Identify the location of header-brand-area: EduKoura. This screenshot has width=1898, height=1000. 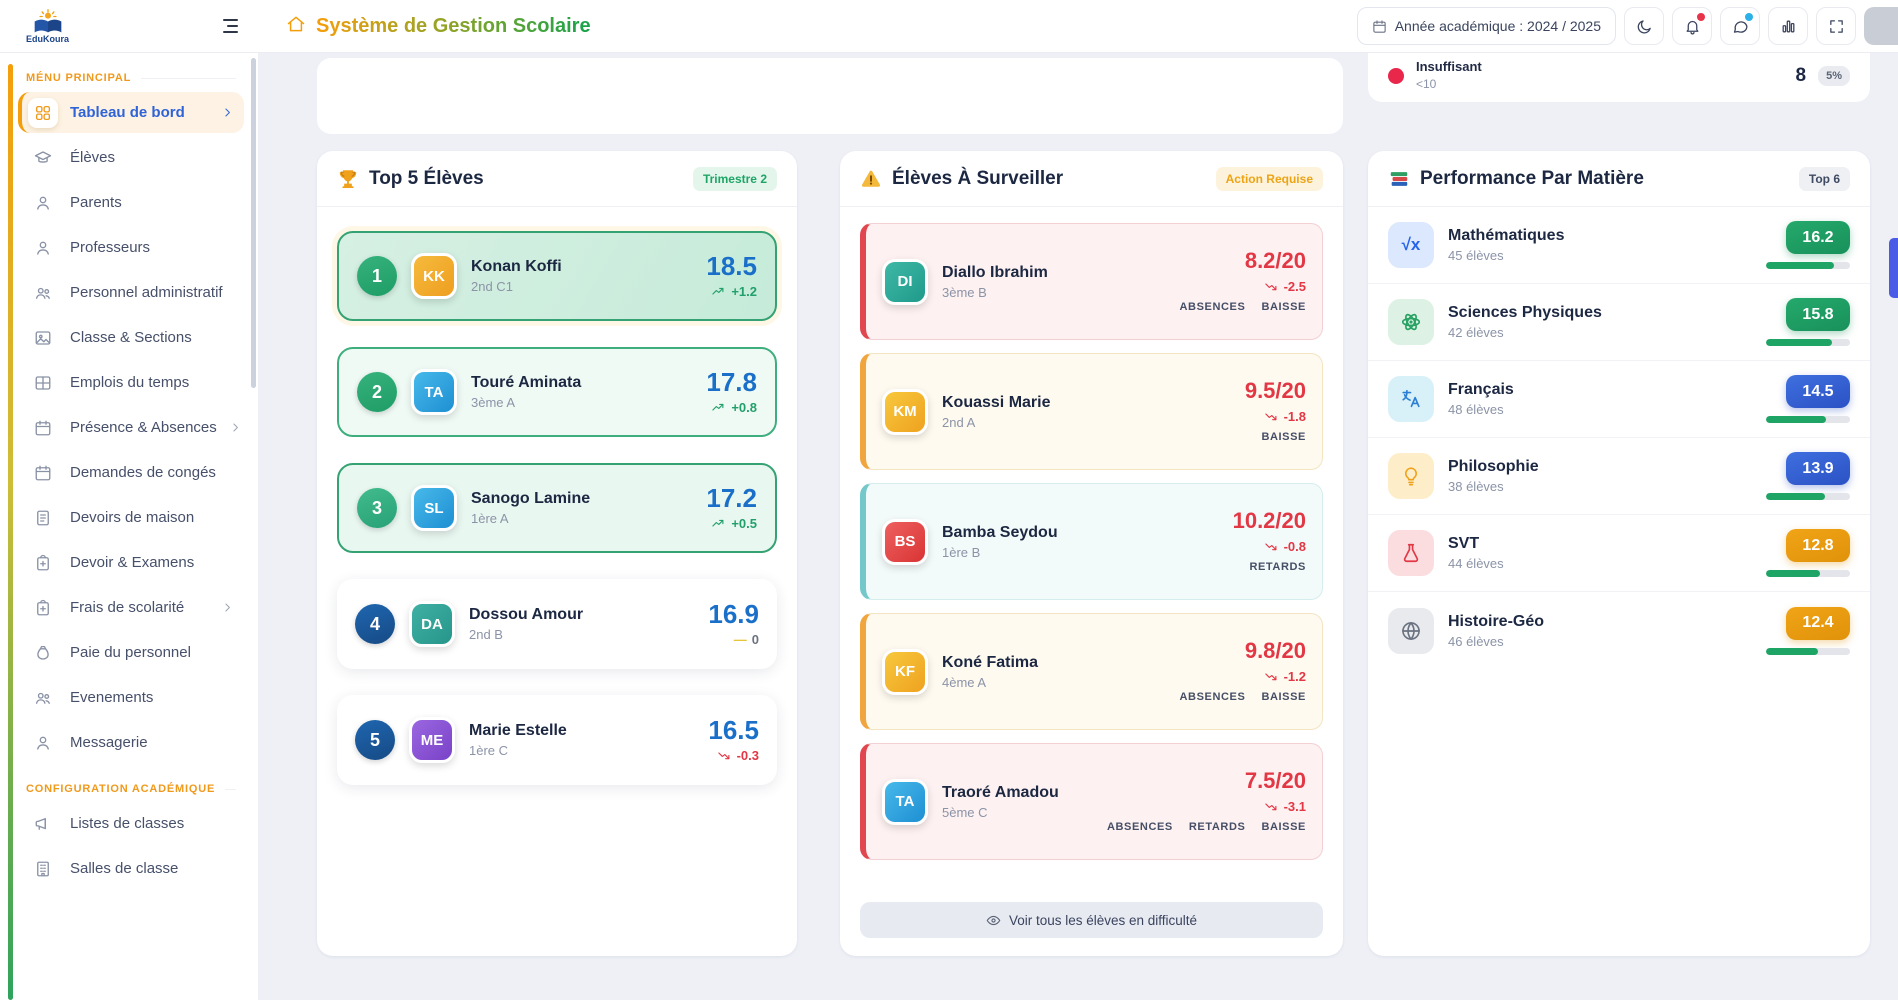
(129, 26).